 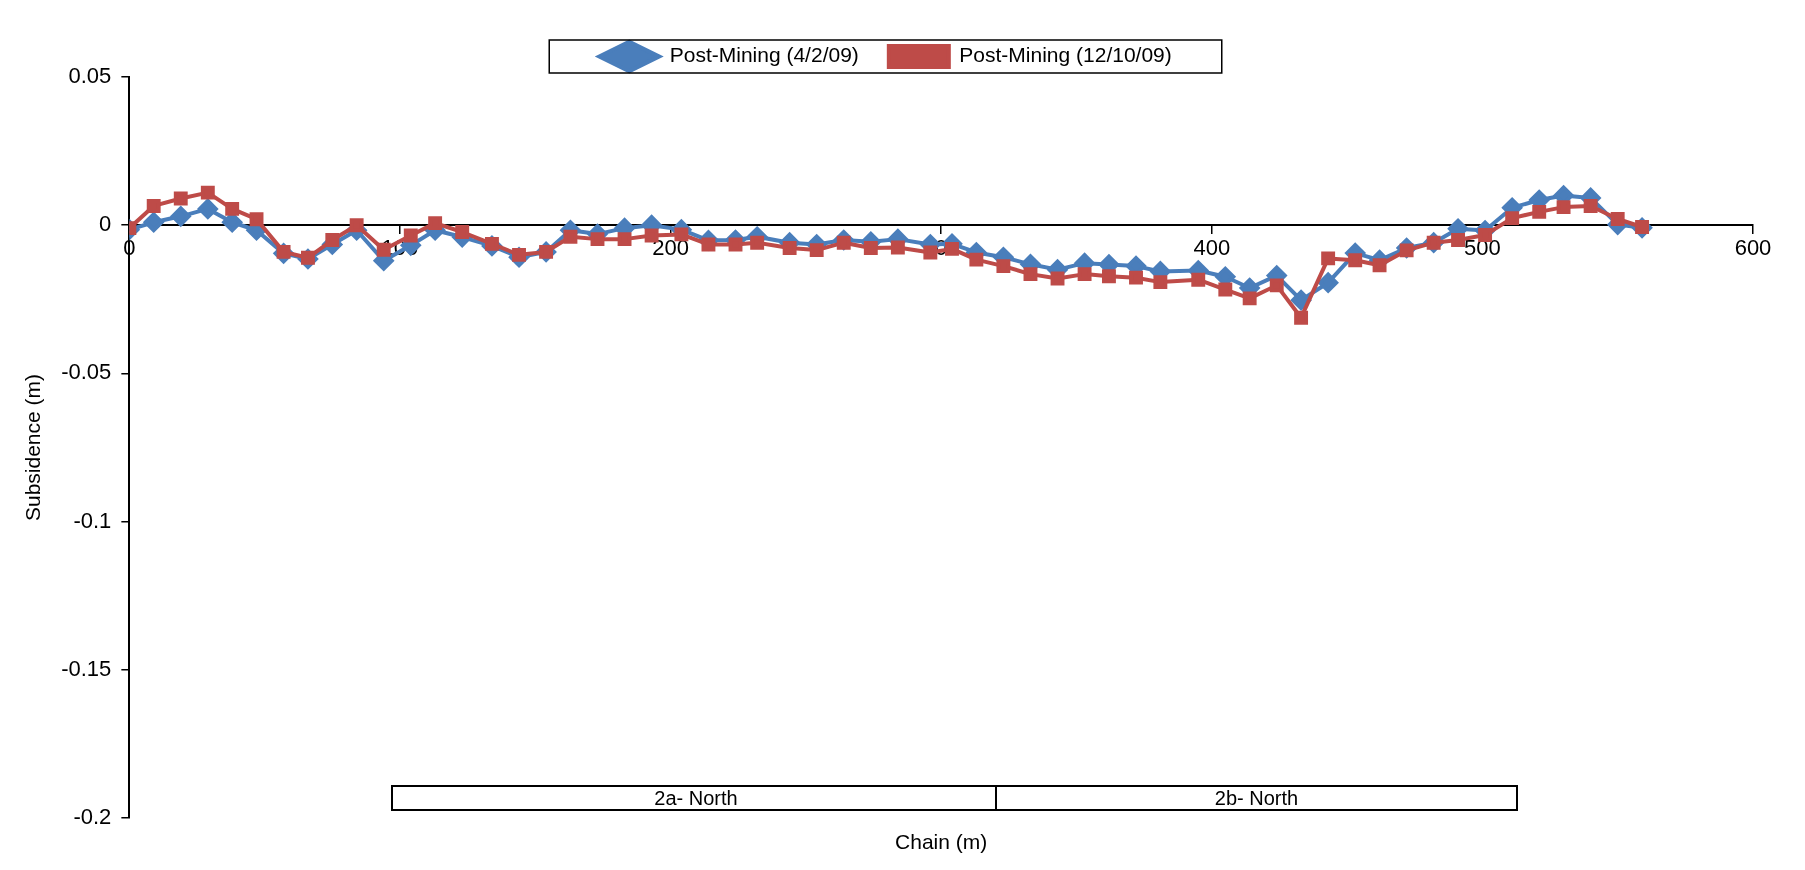 I want to click on x-tick-label: 200, so click(x=670, y=248).